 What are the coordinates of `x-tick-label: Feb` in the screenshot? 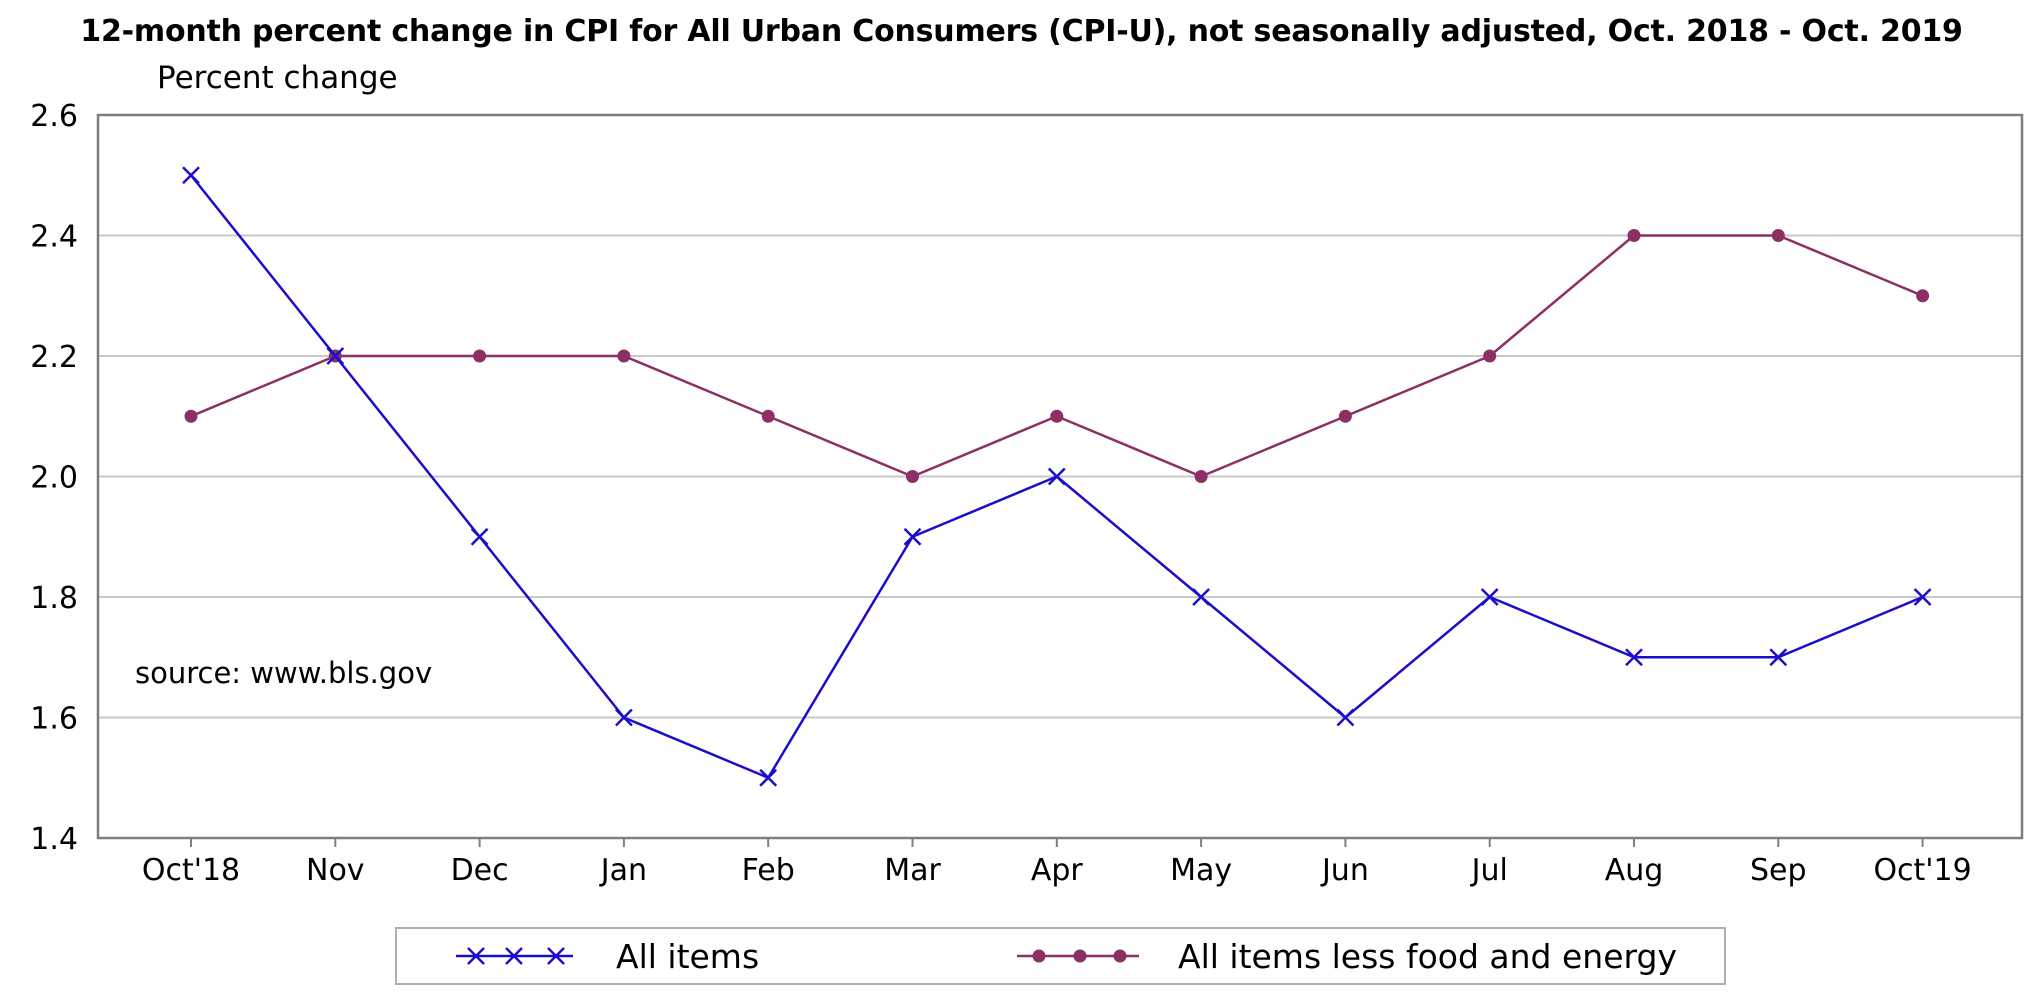 It's located at (768, 870).